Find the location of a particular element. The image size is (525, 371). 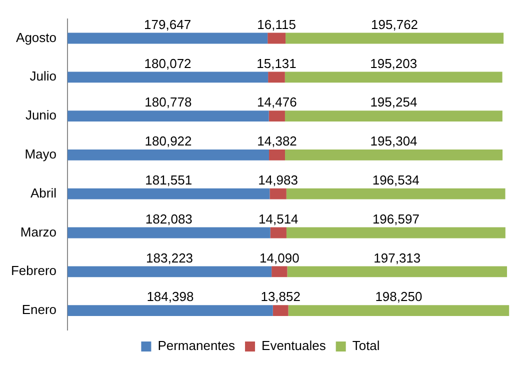

y-tick-label: Agosto is located at coordinates (36, 37).